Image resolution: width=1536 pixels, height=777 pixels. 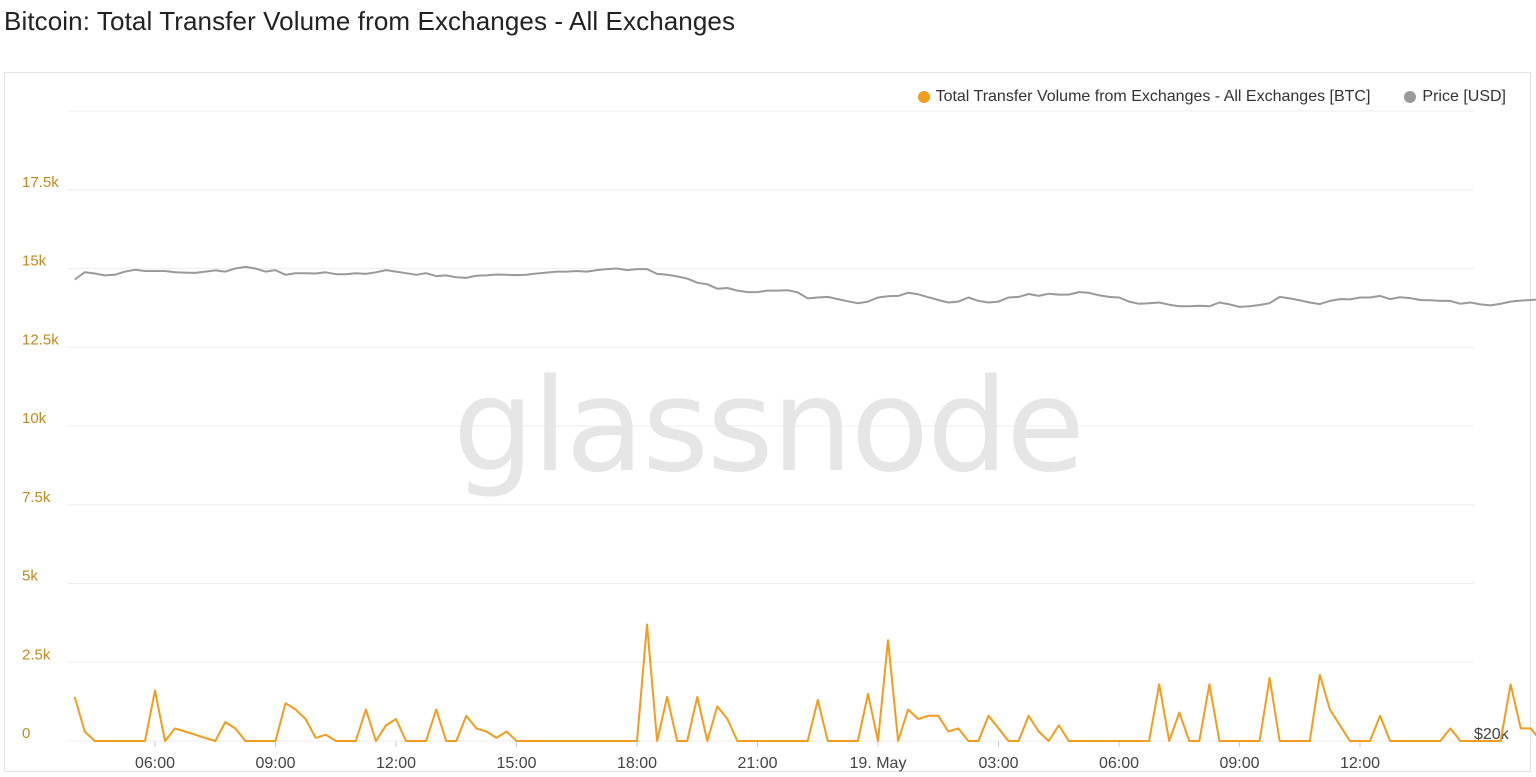 I want to click on x-tick-label: 18:00, so click(x=637, y=763).